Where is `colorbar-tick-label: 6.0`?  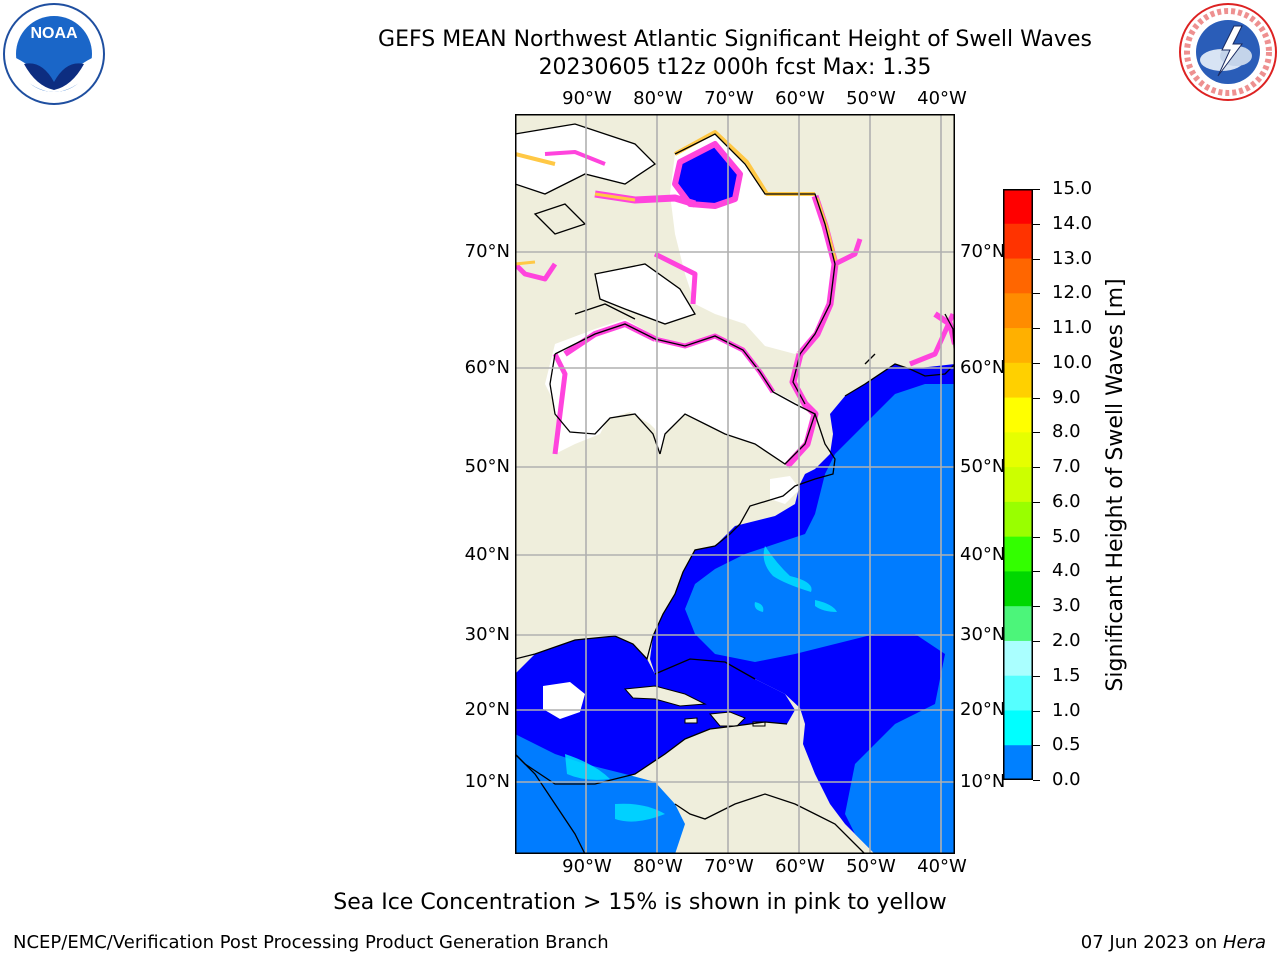 colorbar-tick-label: 6.0 is located at coordinates (1066, 501).